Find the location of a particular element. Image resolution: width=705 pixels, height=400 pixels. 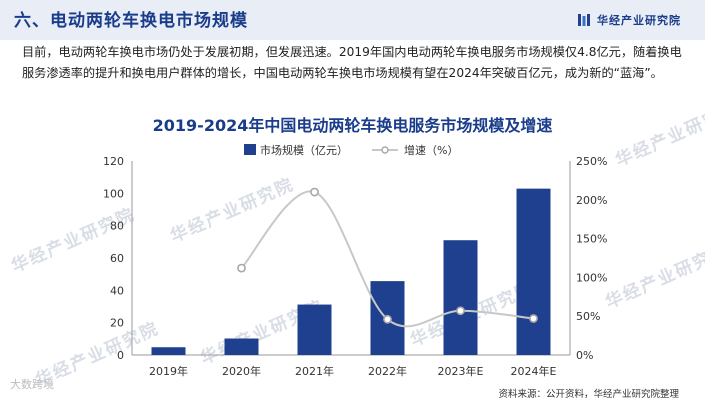

source-note: 资料来源：公开资料，华经产业研究院整理 is located at coordinates (588, 394).